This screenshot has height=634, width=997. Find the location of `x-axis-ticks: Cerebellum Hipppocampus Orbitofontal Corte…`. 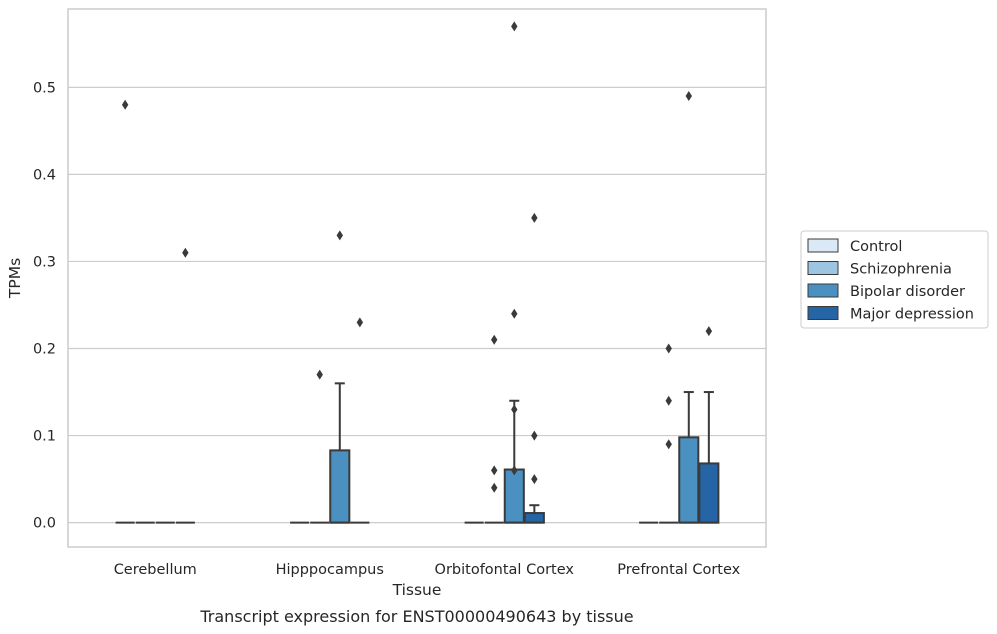

x-axis-ticks: Cerebellum Hipppocampus Orbitofontal Corte… is located at coordinates (427, 570).